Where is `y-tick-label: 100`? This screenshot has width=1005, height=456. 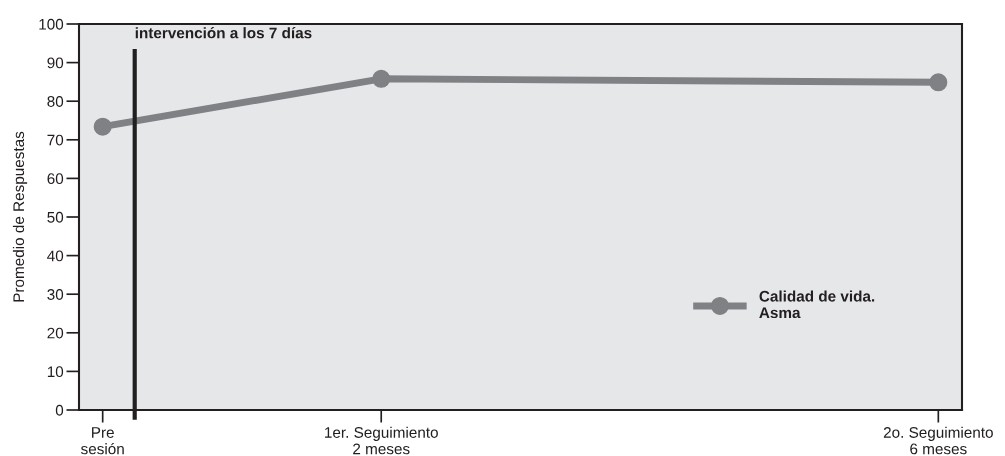
y-tick-label: 100 is located at coordinates (51, 24).